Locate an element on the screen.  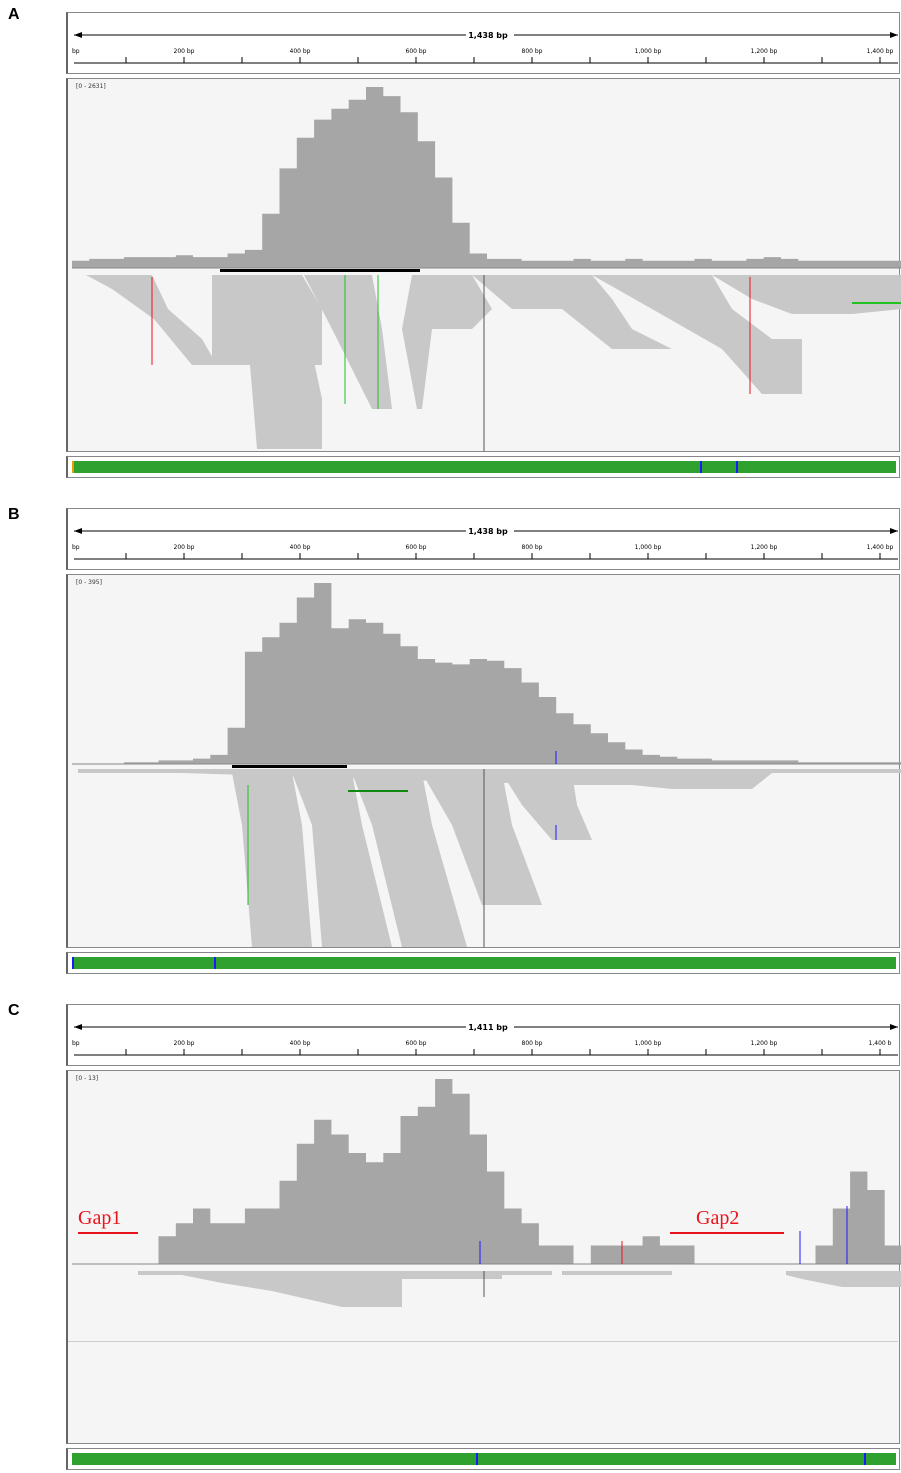
panel-letter: C is located at coordinates (14, 1010).